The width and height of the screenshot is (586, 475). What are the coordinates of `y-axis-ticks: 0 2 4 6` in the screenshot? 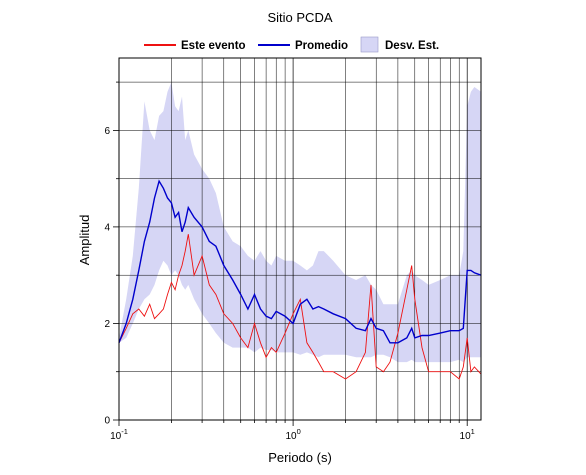 It's located at (111, 254).